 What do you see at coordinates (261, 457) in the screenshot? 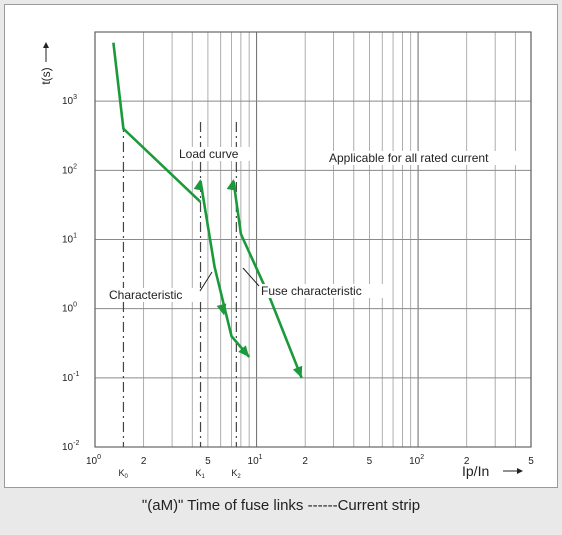
I see `x-tick-exponent: 1` at bounding box center [261, 457].